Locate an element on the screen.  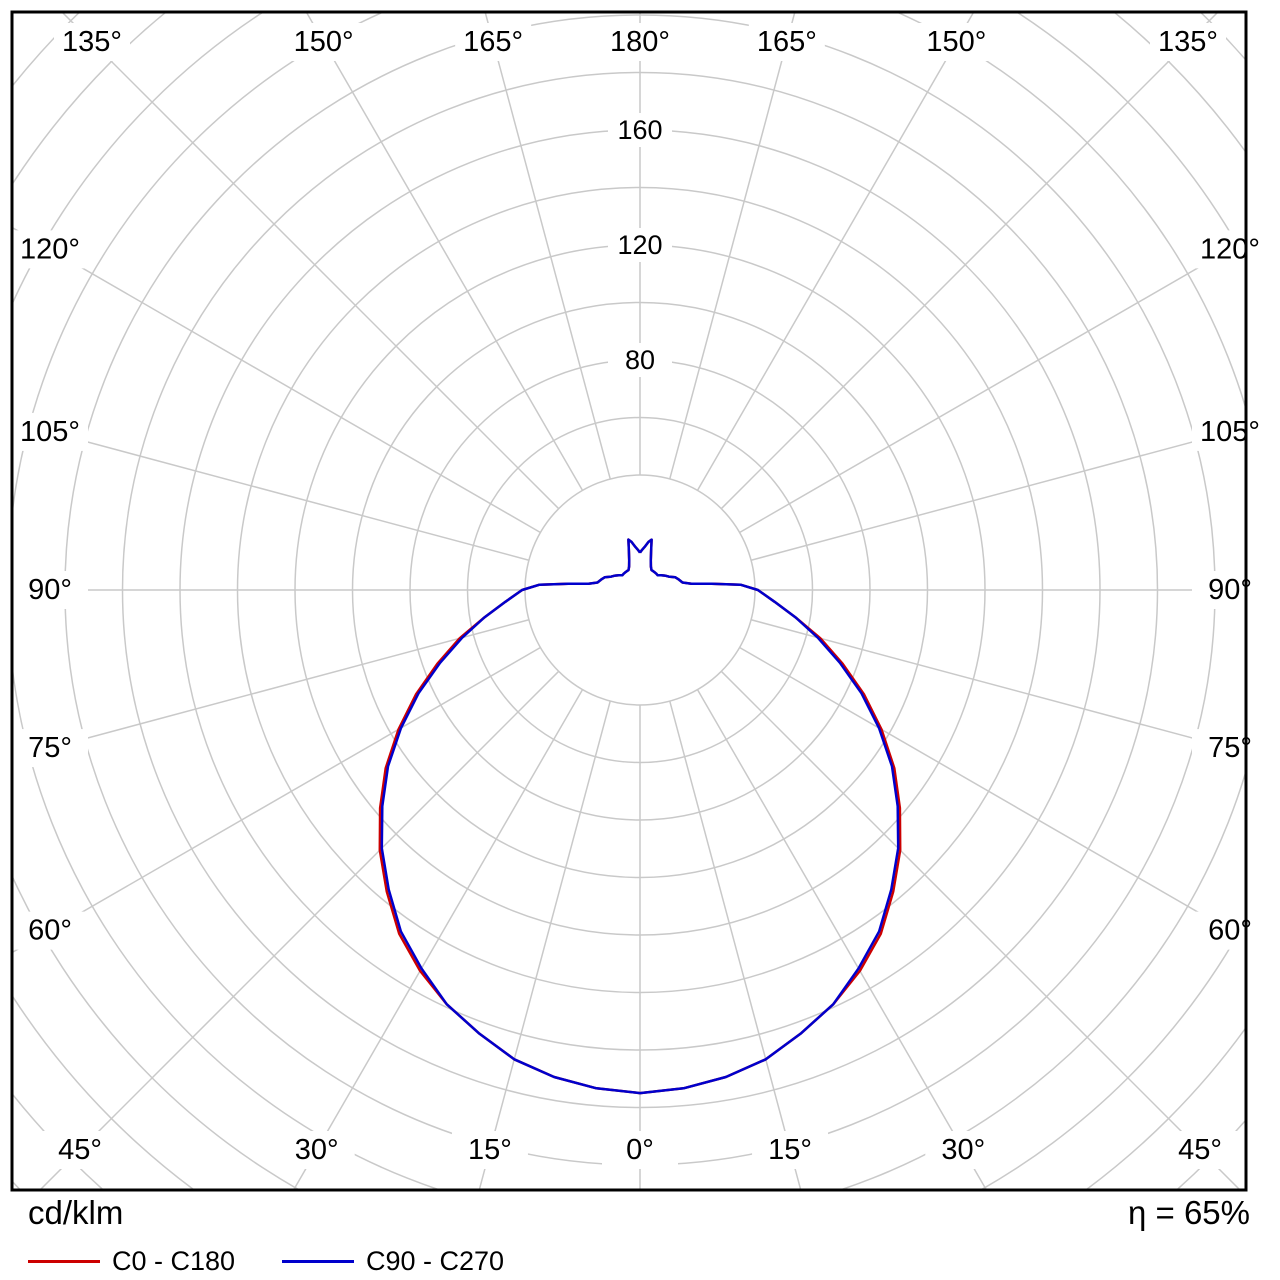
svg-text: 120 is located at coordinates (639, 245).